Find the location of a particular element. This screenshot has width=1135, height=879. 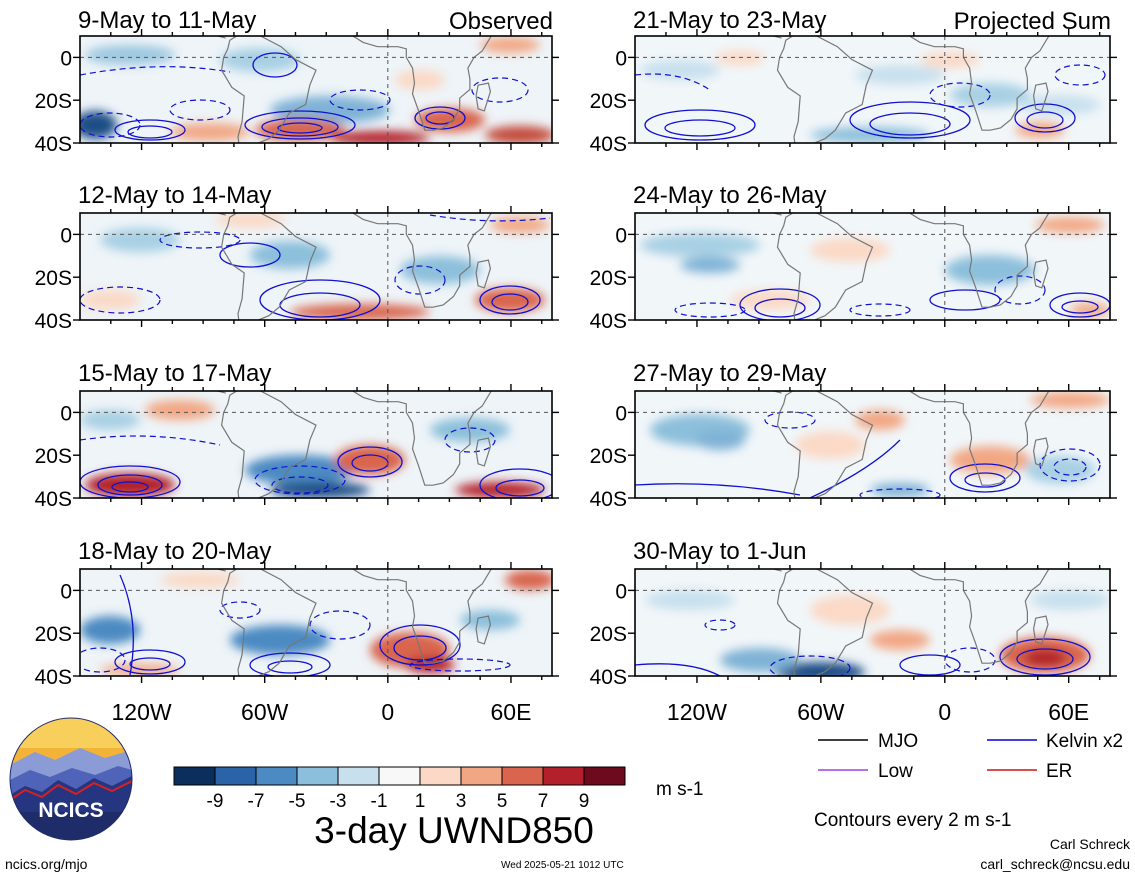

observed-label: Observed is located at coordinates (501, 21).